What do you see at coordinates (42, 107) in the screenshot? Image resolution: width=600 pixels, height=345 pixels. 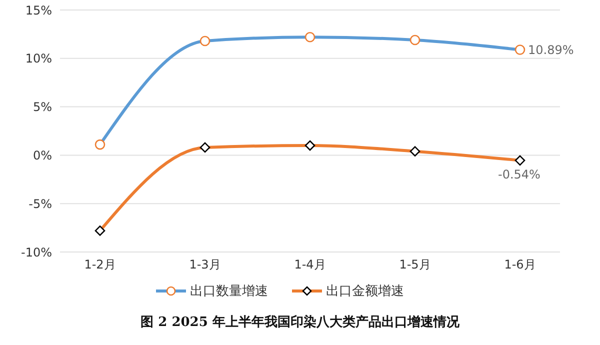 I see `y-tick-label: 5%` at bounding box center [42, 107].